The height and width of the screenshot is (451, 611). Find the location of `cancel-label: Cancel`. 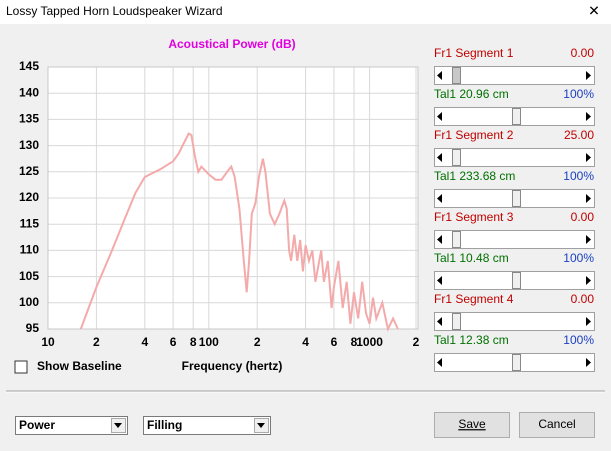

cancel-label: Cancel is located at coordinates (556, 424).